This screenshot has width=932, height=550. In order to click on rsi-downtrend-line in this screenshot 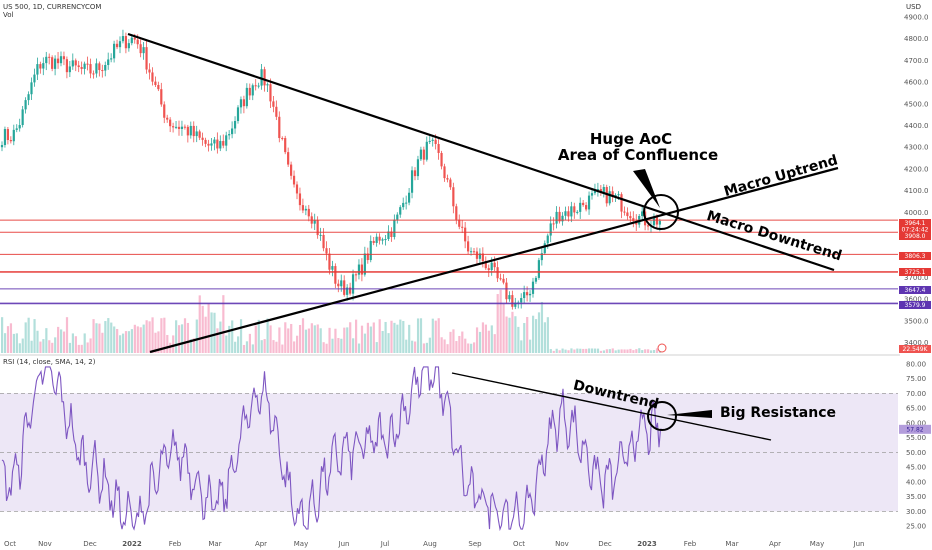, I will do `click(611, 406)`.